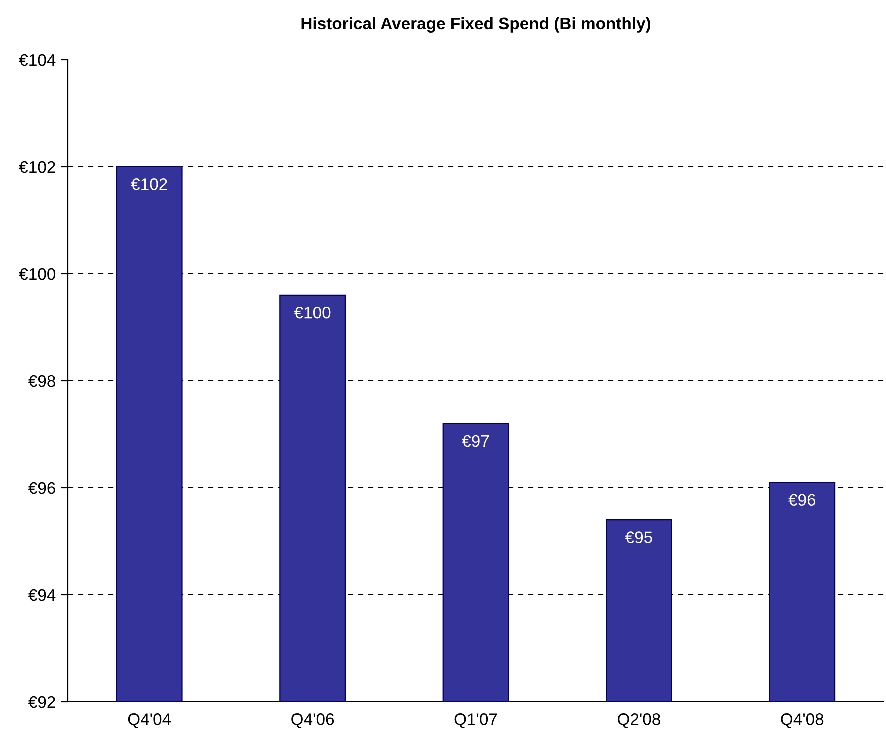 This screenshot has width=886, height=741. Describe the element at coordinates (802, 500) in the screenshot. I see `data-label: €96` at that location.